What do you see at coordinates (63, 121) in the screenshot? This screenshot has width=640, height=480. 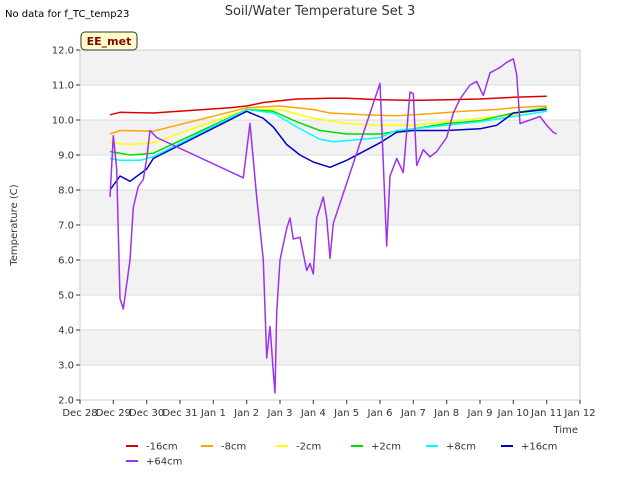 I see `y-tick-label: 10.0` at bounding box center [63, 121].